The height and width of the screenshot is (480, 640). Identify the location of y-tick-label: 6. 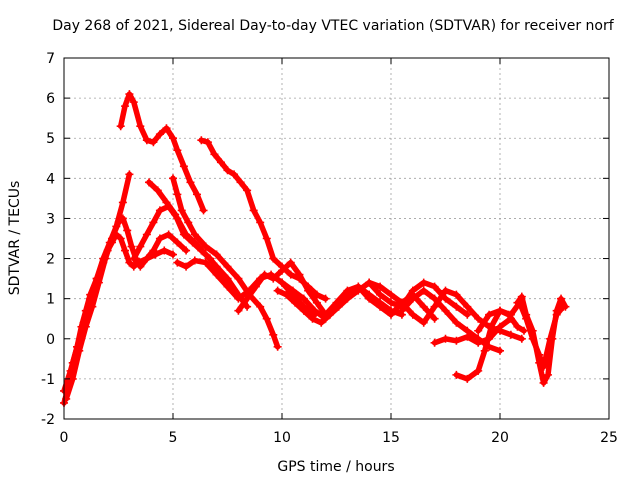
(50, 99).